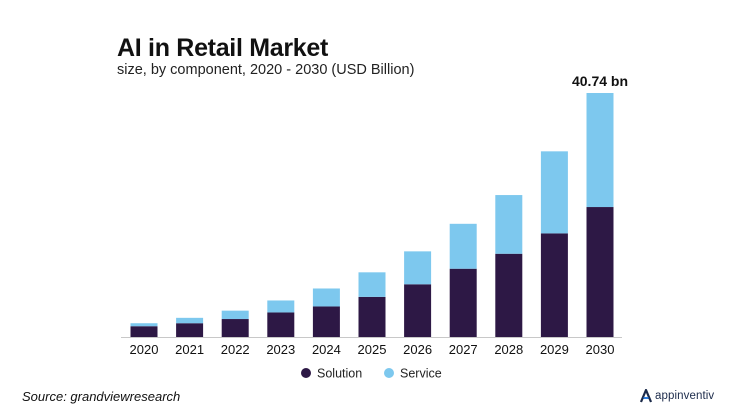 This screenshot has height=420, width=730. Describe the element at coordinates (554, 192) in the screenshot. I see `bar-service-2029` at that location.